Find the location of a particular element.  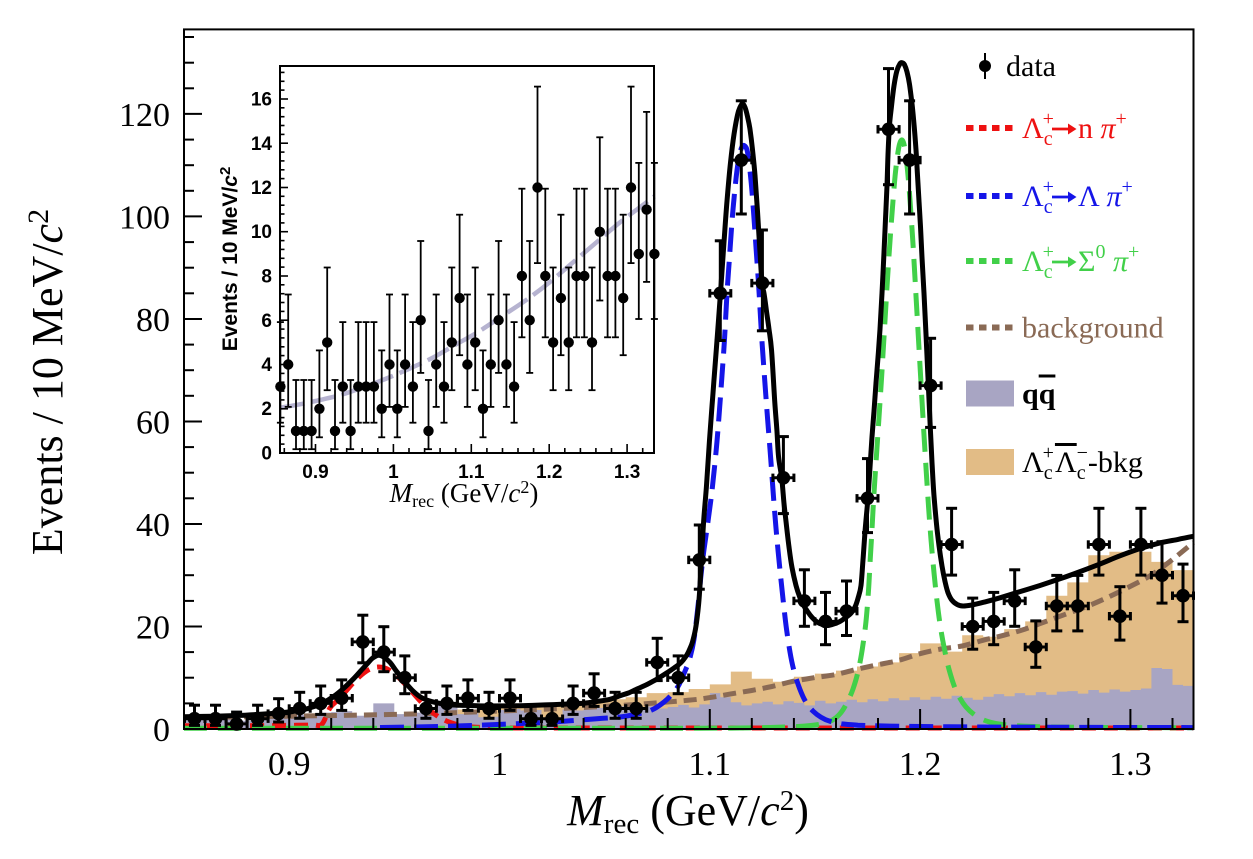

svg-text: 16 is located at coordinates (261, 100).